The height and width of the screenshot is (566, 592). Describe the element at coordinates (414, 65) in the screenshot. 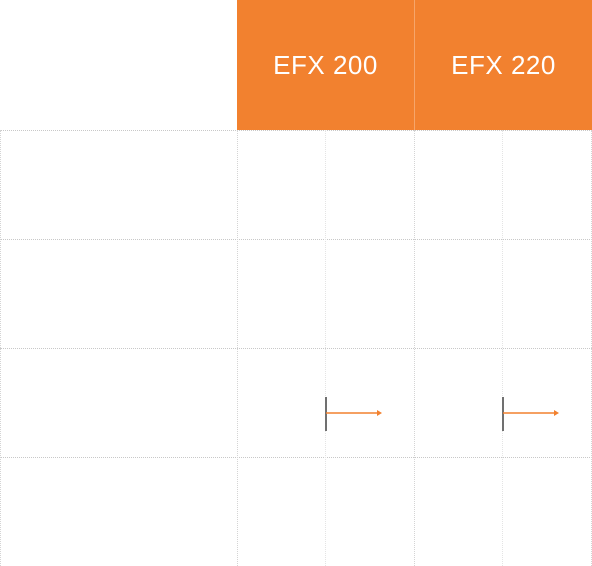

I see `header-divider` at that location.